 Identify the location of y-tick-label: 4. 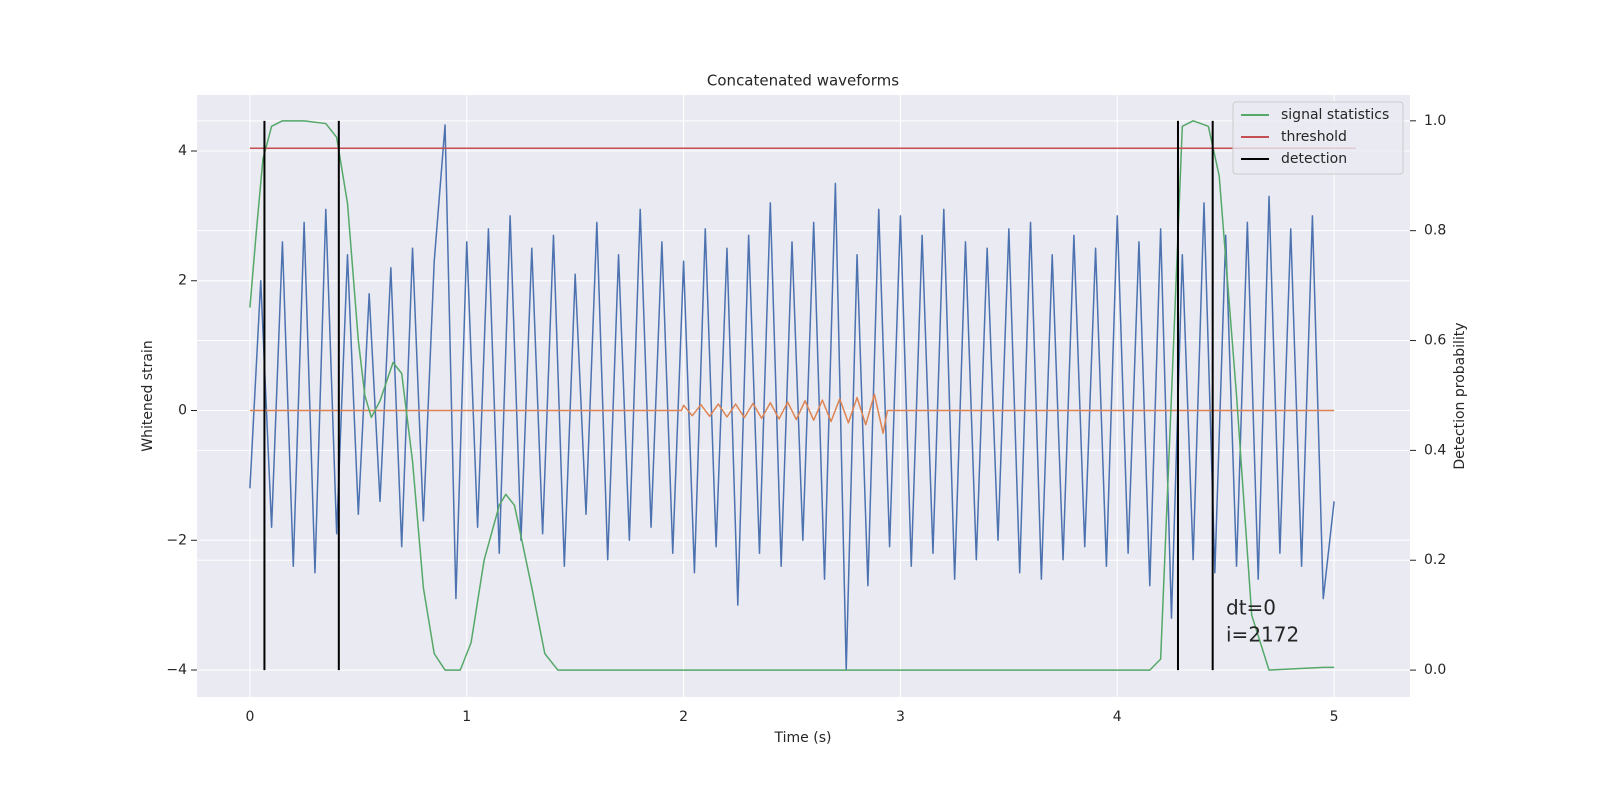
(182, 151).